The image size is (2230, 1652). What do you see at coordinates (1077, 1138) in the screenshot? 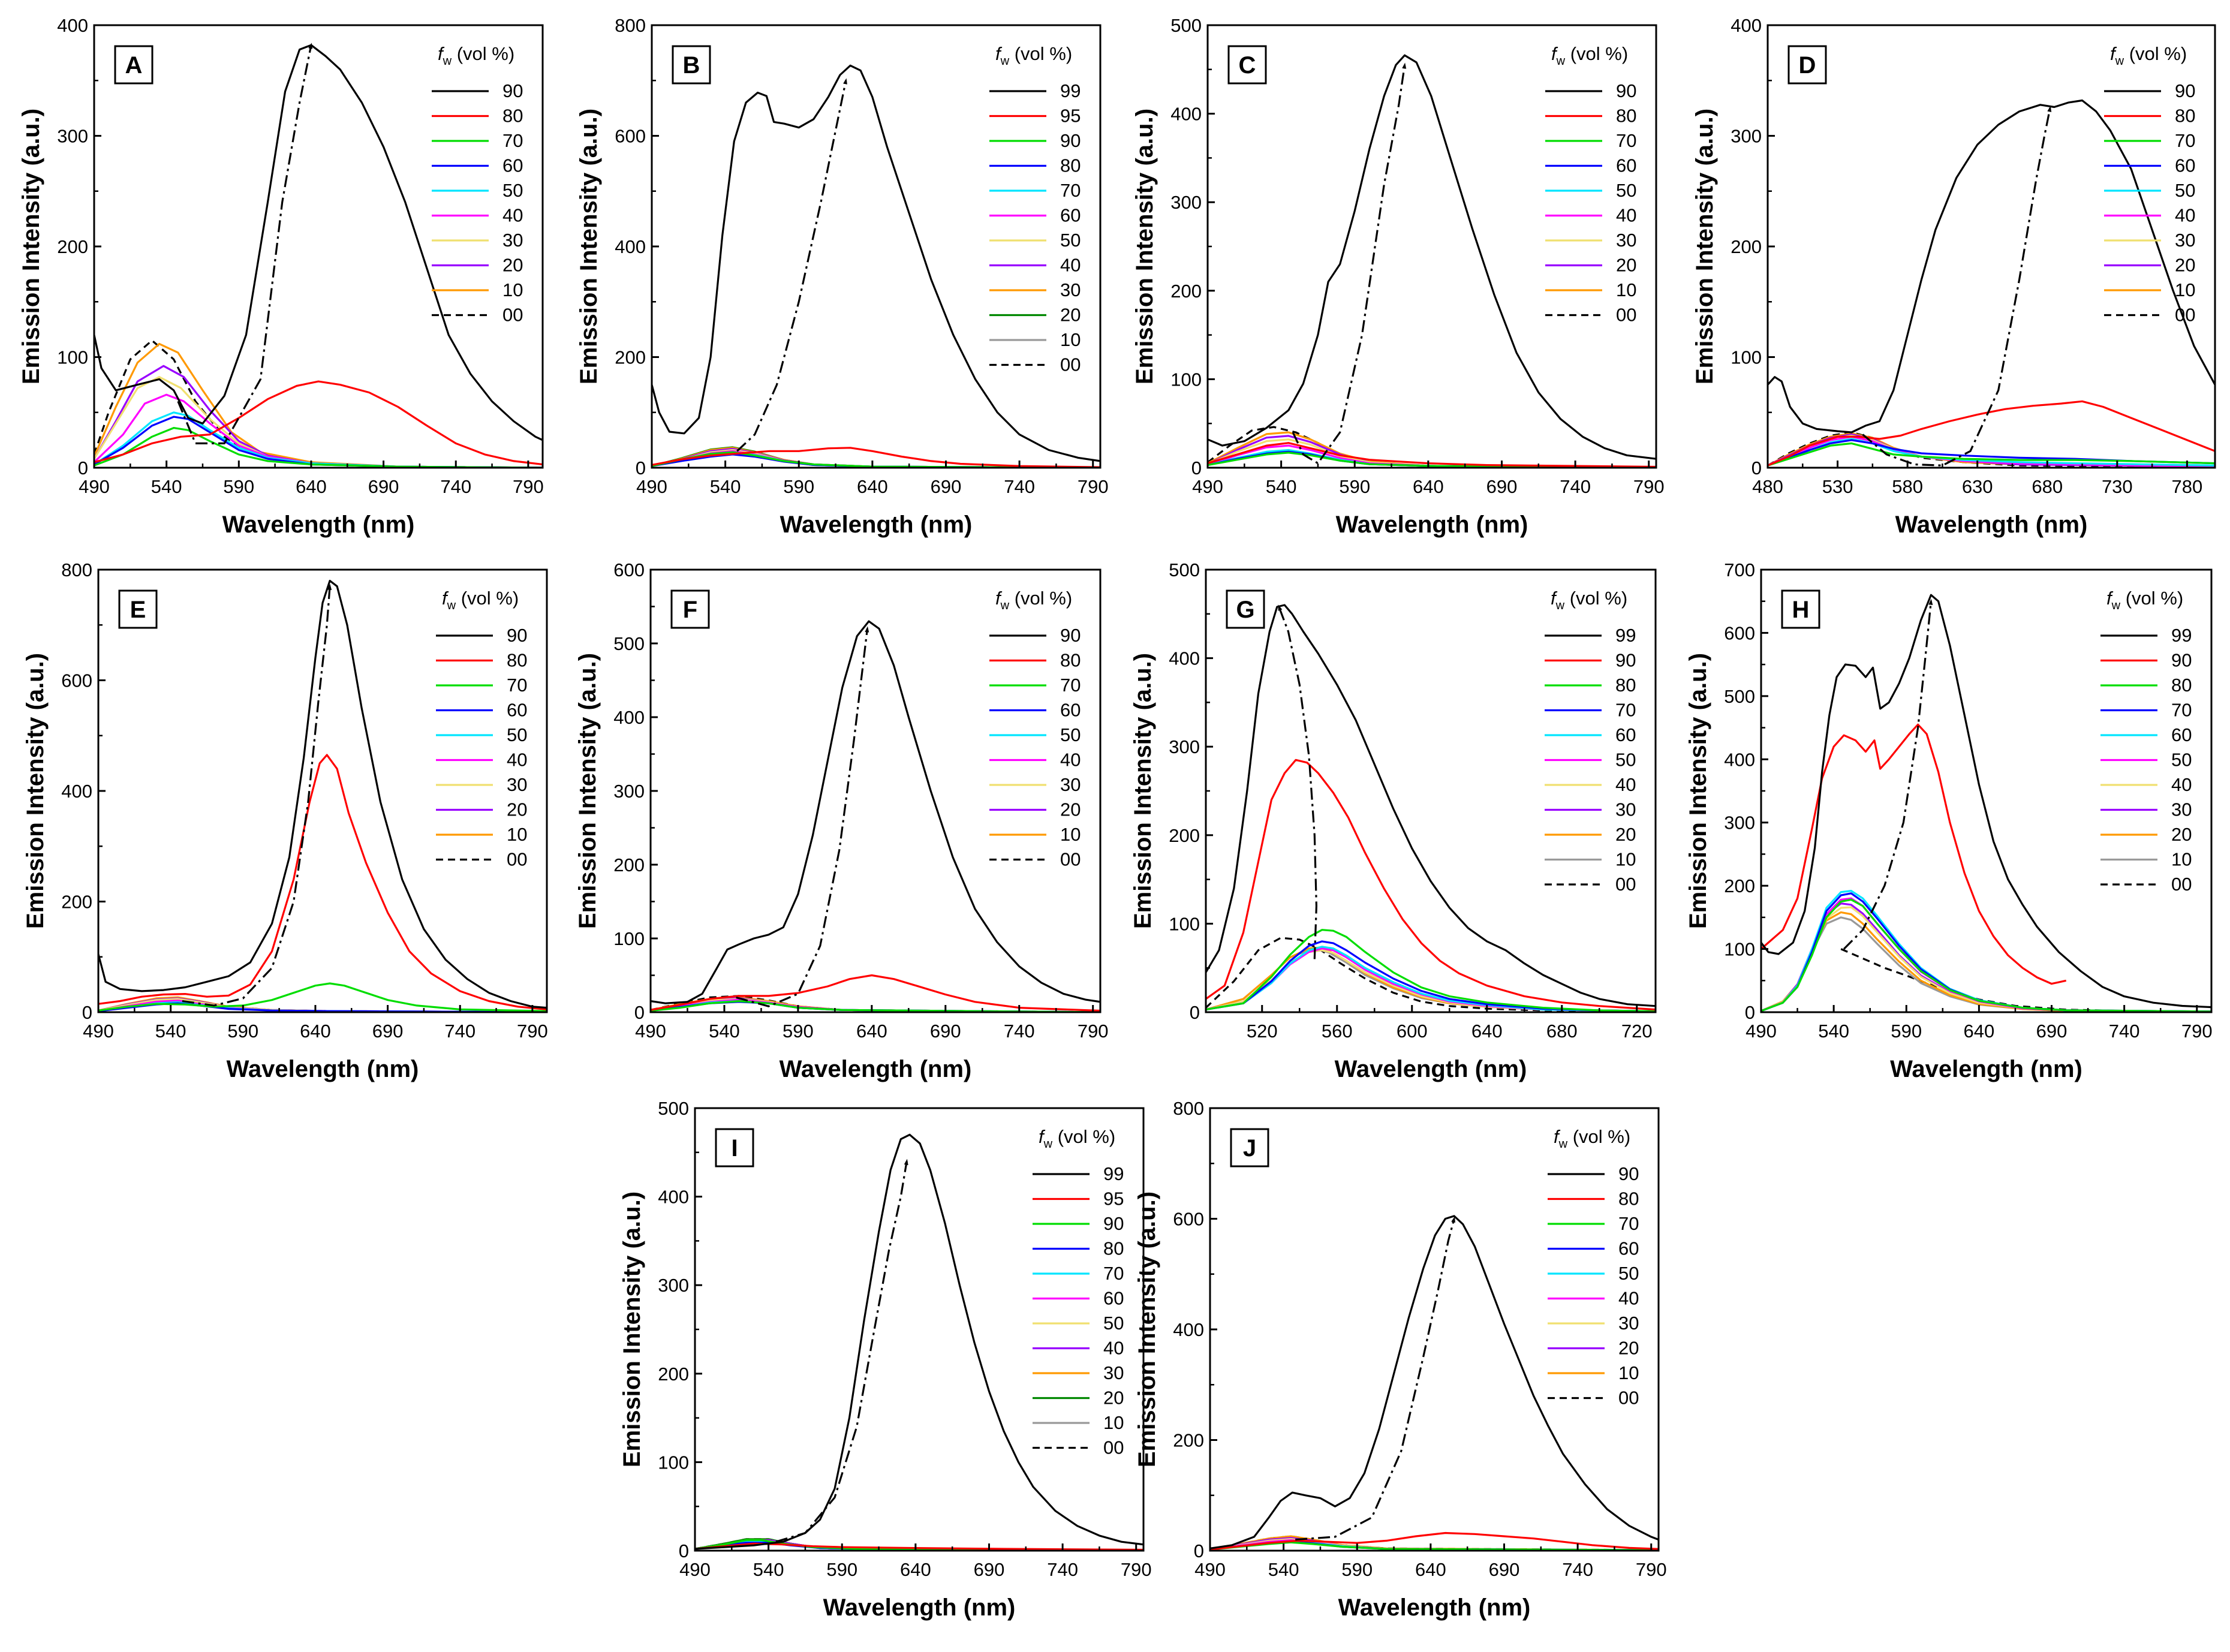
I see `legend-title: fw (vol %)` at bounding box center [1077, 1138].